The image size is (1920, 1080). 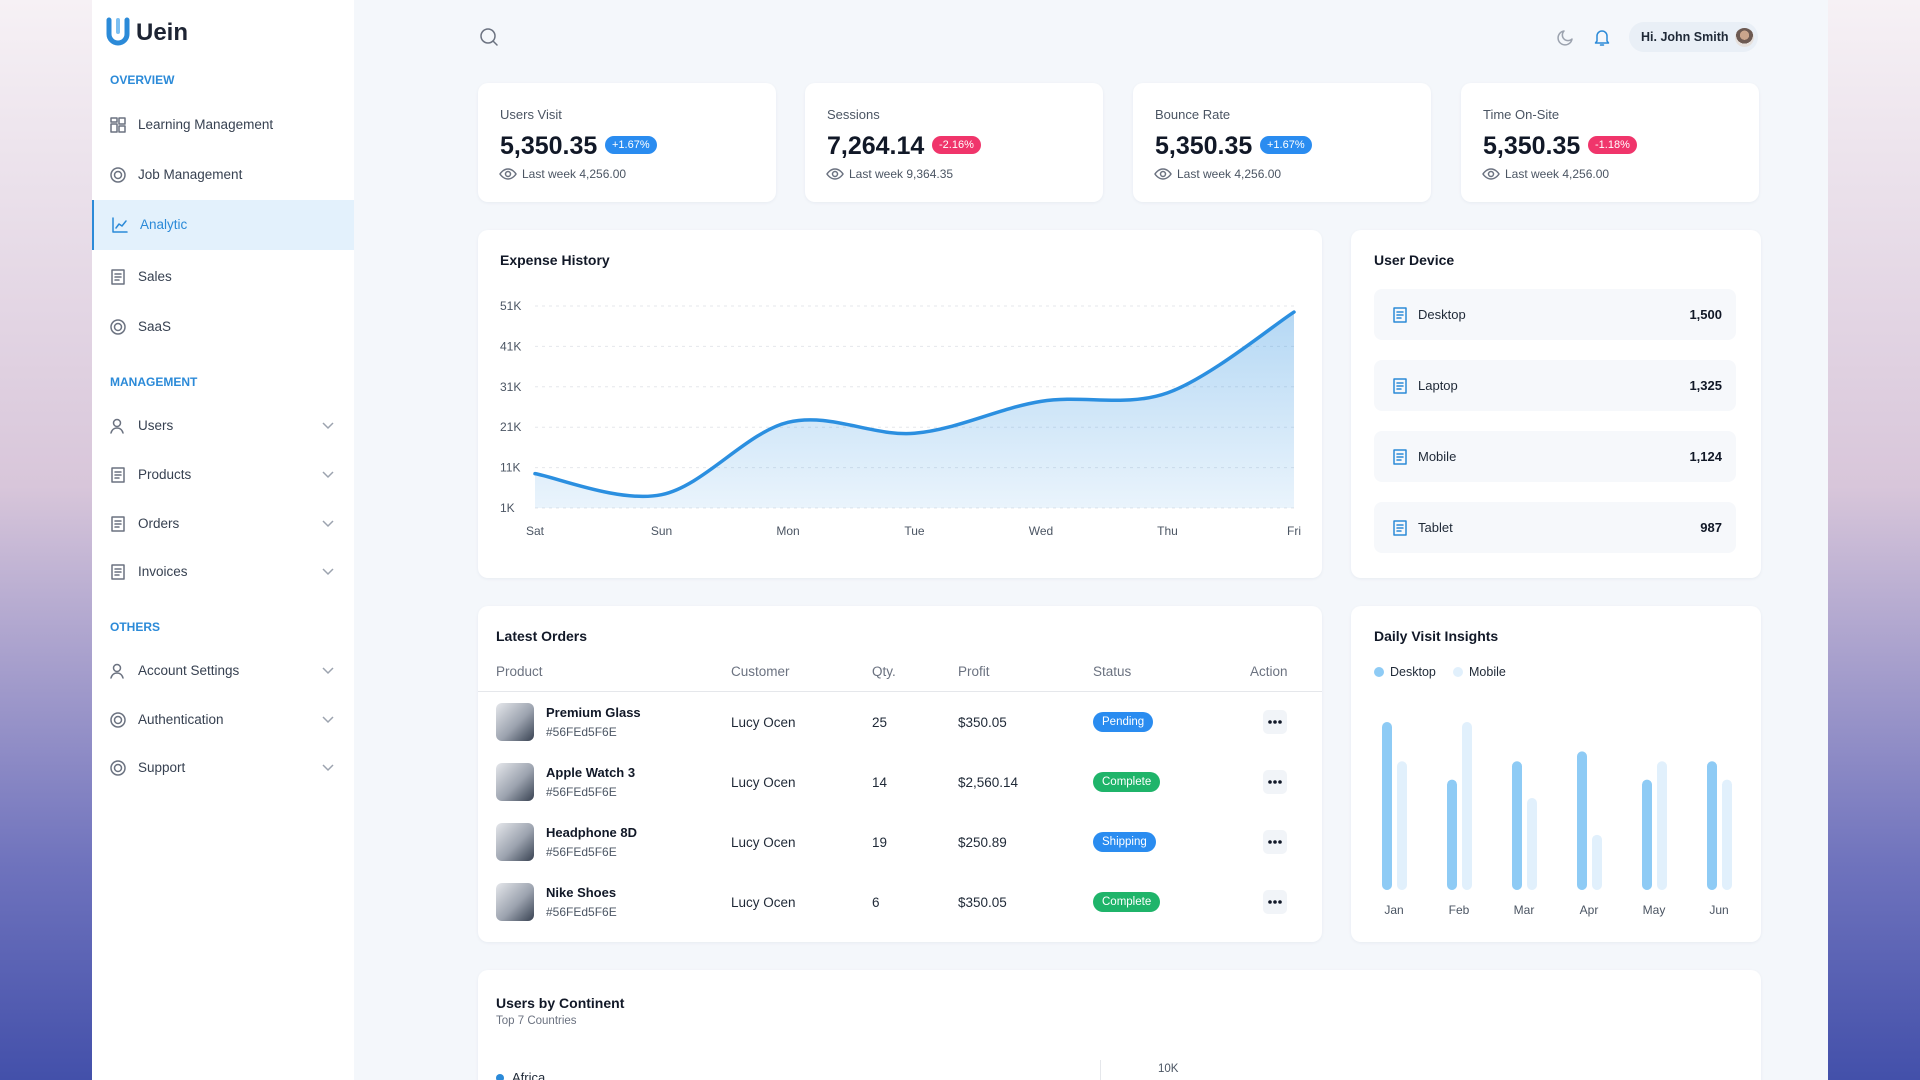 I want to click on stat-card: Sessions 7,264.14 -2.16% Last week 9,364.35, so click(x=954, y=142).